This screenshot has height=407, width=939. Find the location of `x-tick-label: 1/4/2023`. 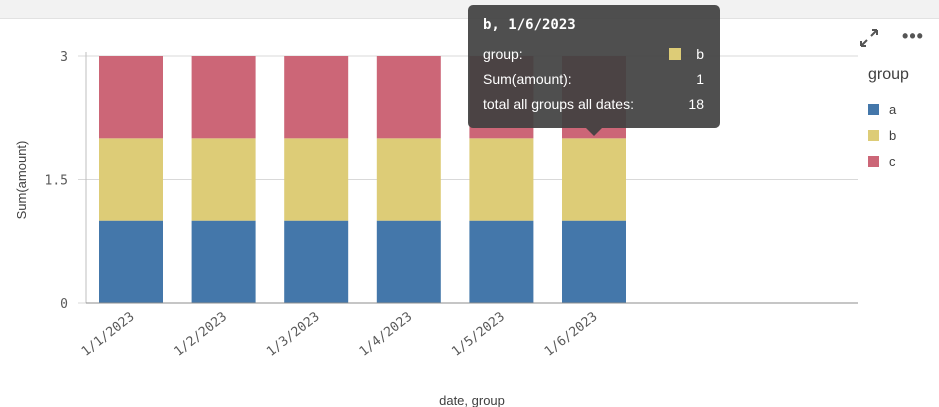

x-tick-label: 1/4/2023 is located at coordinates (386, 334).